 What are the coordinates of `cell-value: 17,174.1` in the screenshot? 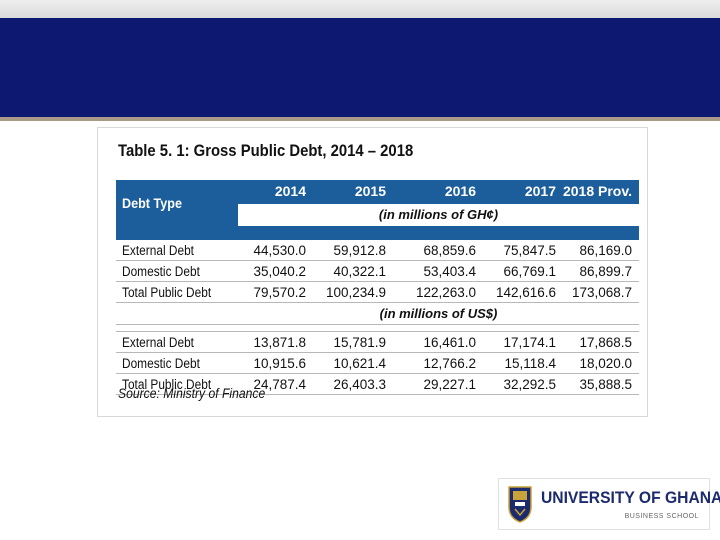 It's located at (529, 342).